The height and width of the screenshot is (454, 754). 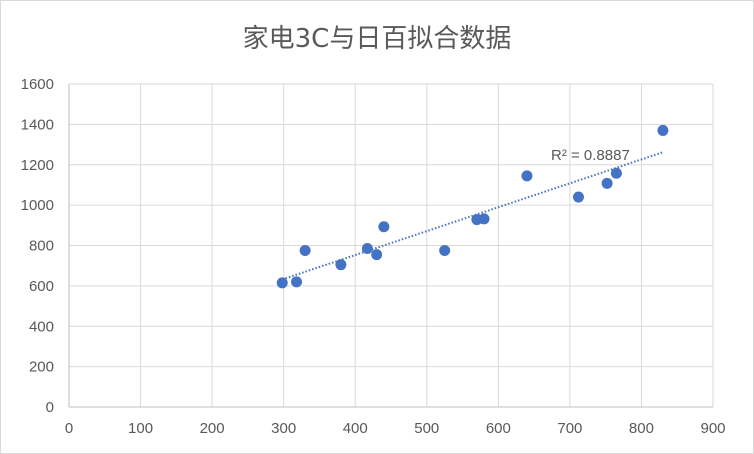 What do you see at coordinates (212, 428) in the screenshot?
I see `x-tick-label: 200` at bounding box center [212, 428].